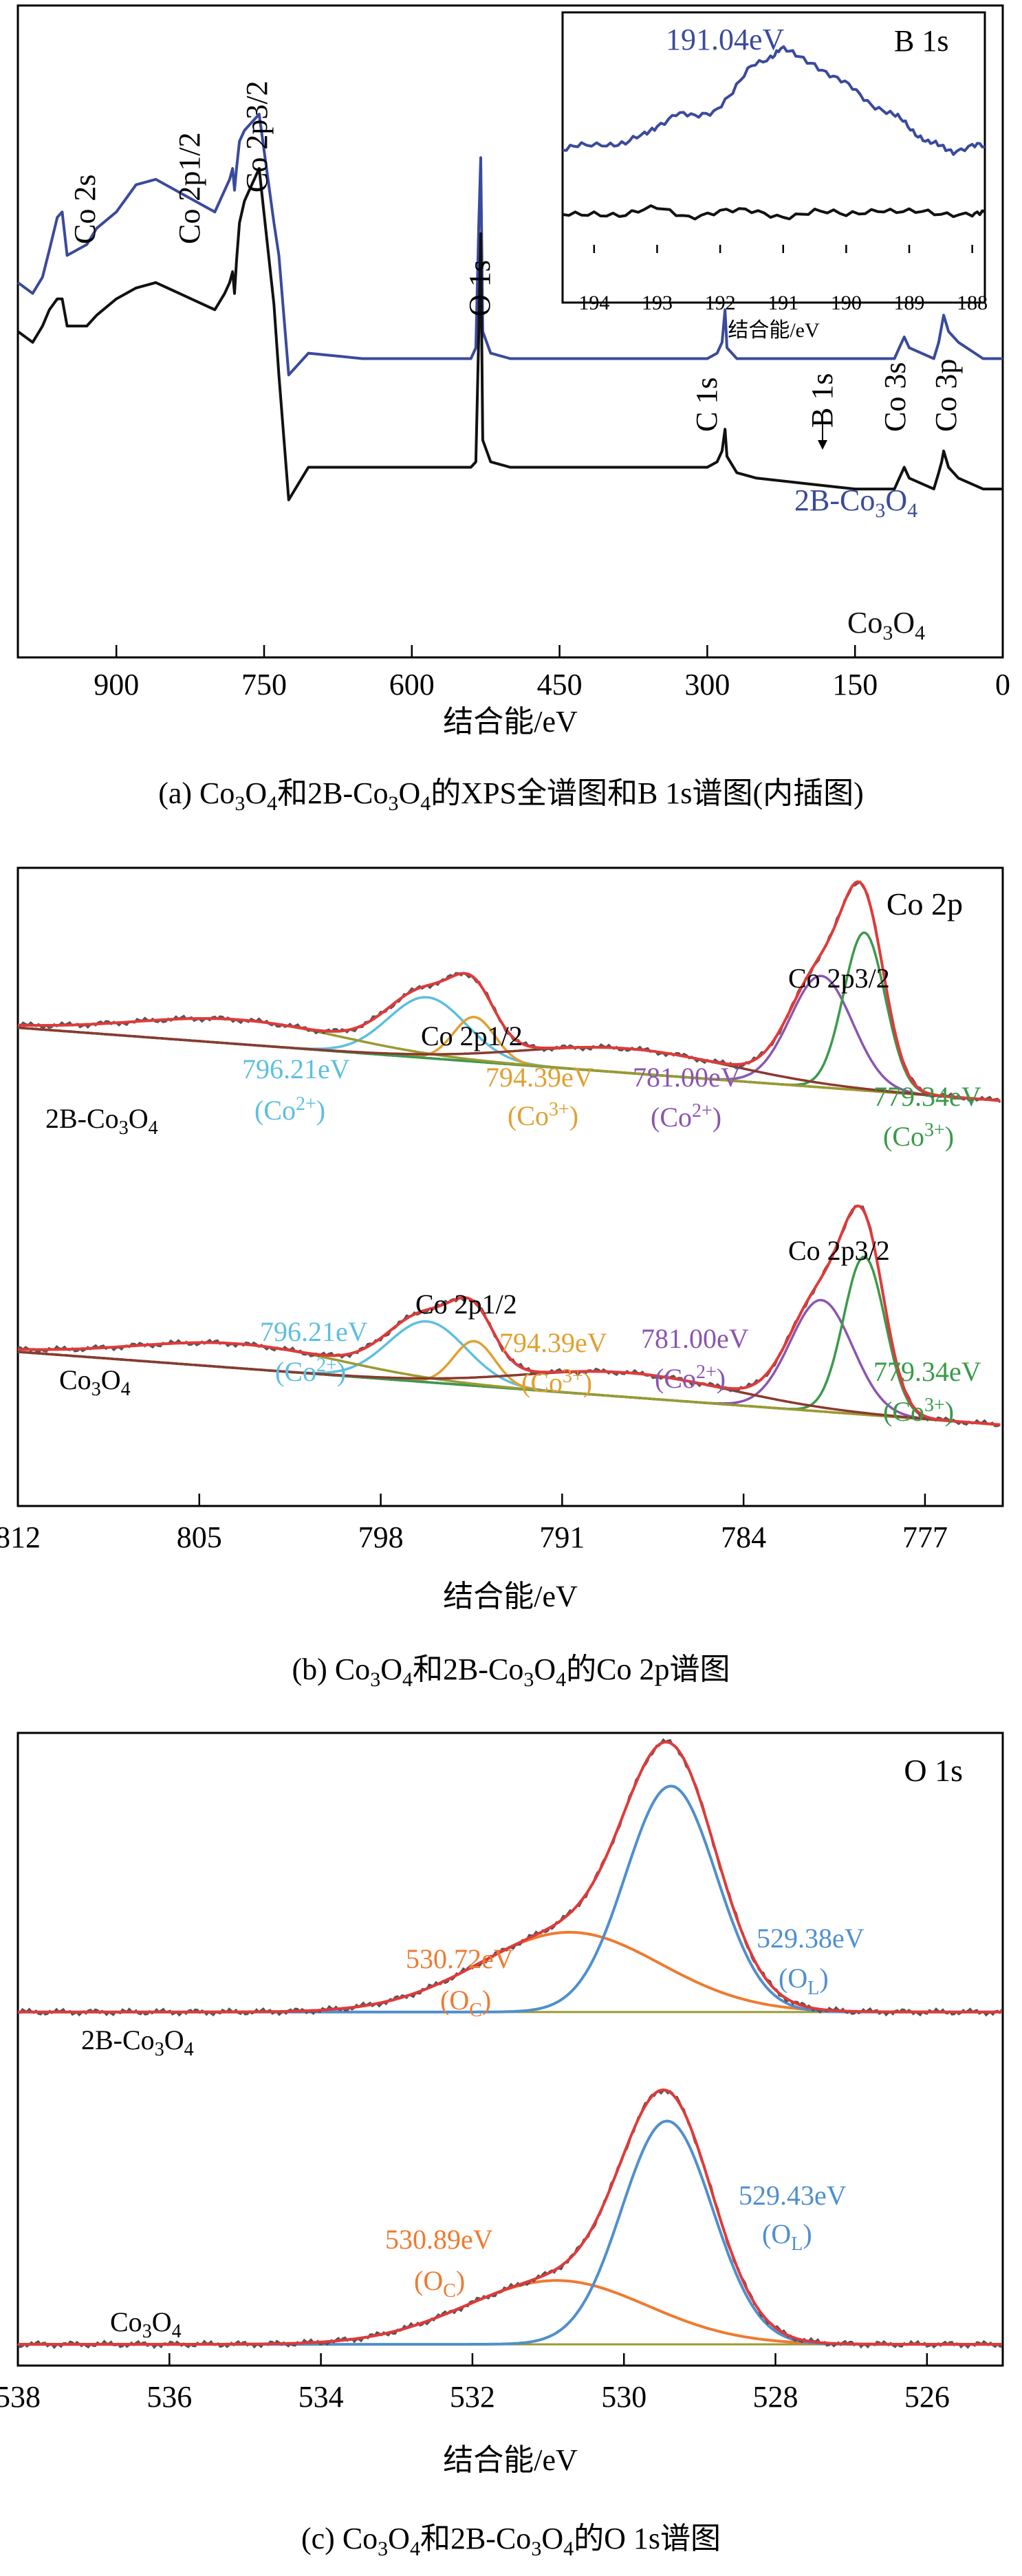 This screenshot has width=1022, height=2576. What do you see at coordinates (707, 684) in the screenshot?
I see `panel-a-x-tick-label: 300` at bounding box center [707, 684].